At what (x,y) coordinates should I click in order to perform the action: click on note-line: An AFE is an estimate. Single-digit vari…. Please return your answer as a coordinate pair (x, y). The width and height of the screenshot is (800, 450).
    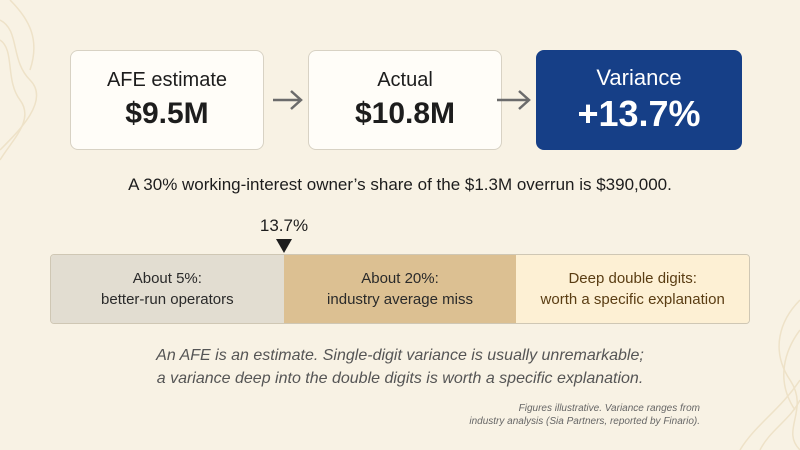
    Looking at the image, I should click on (400, 355).